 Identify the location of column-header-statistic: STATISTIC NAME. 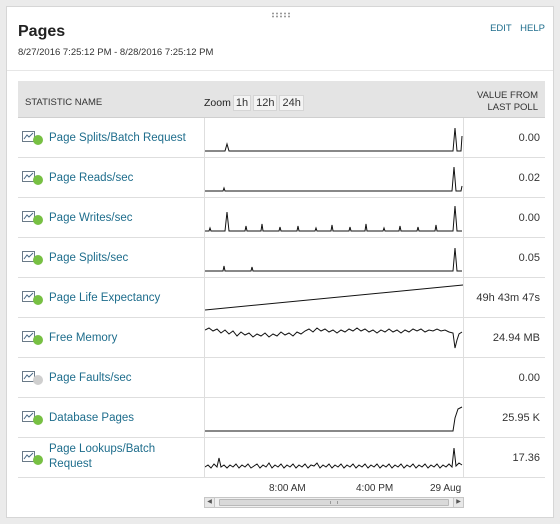
(64, 102).